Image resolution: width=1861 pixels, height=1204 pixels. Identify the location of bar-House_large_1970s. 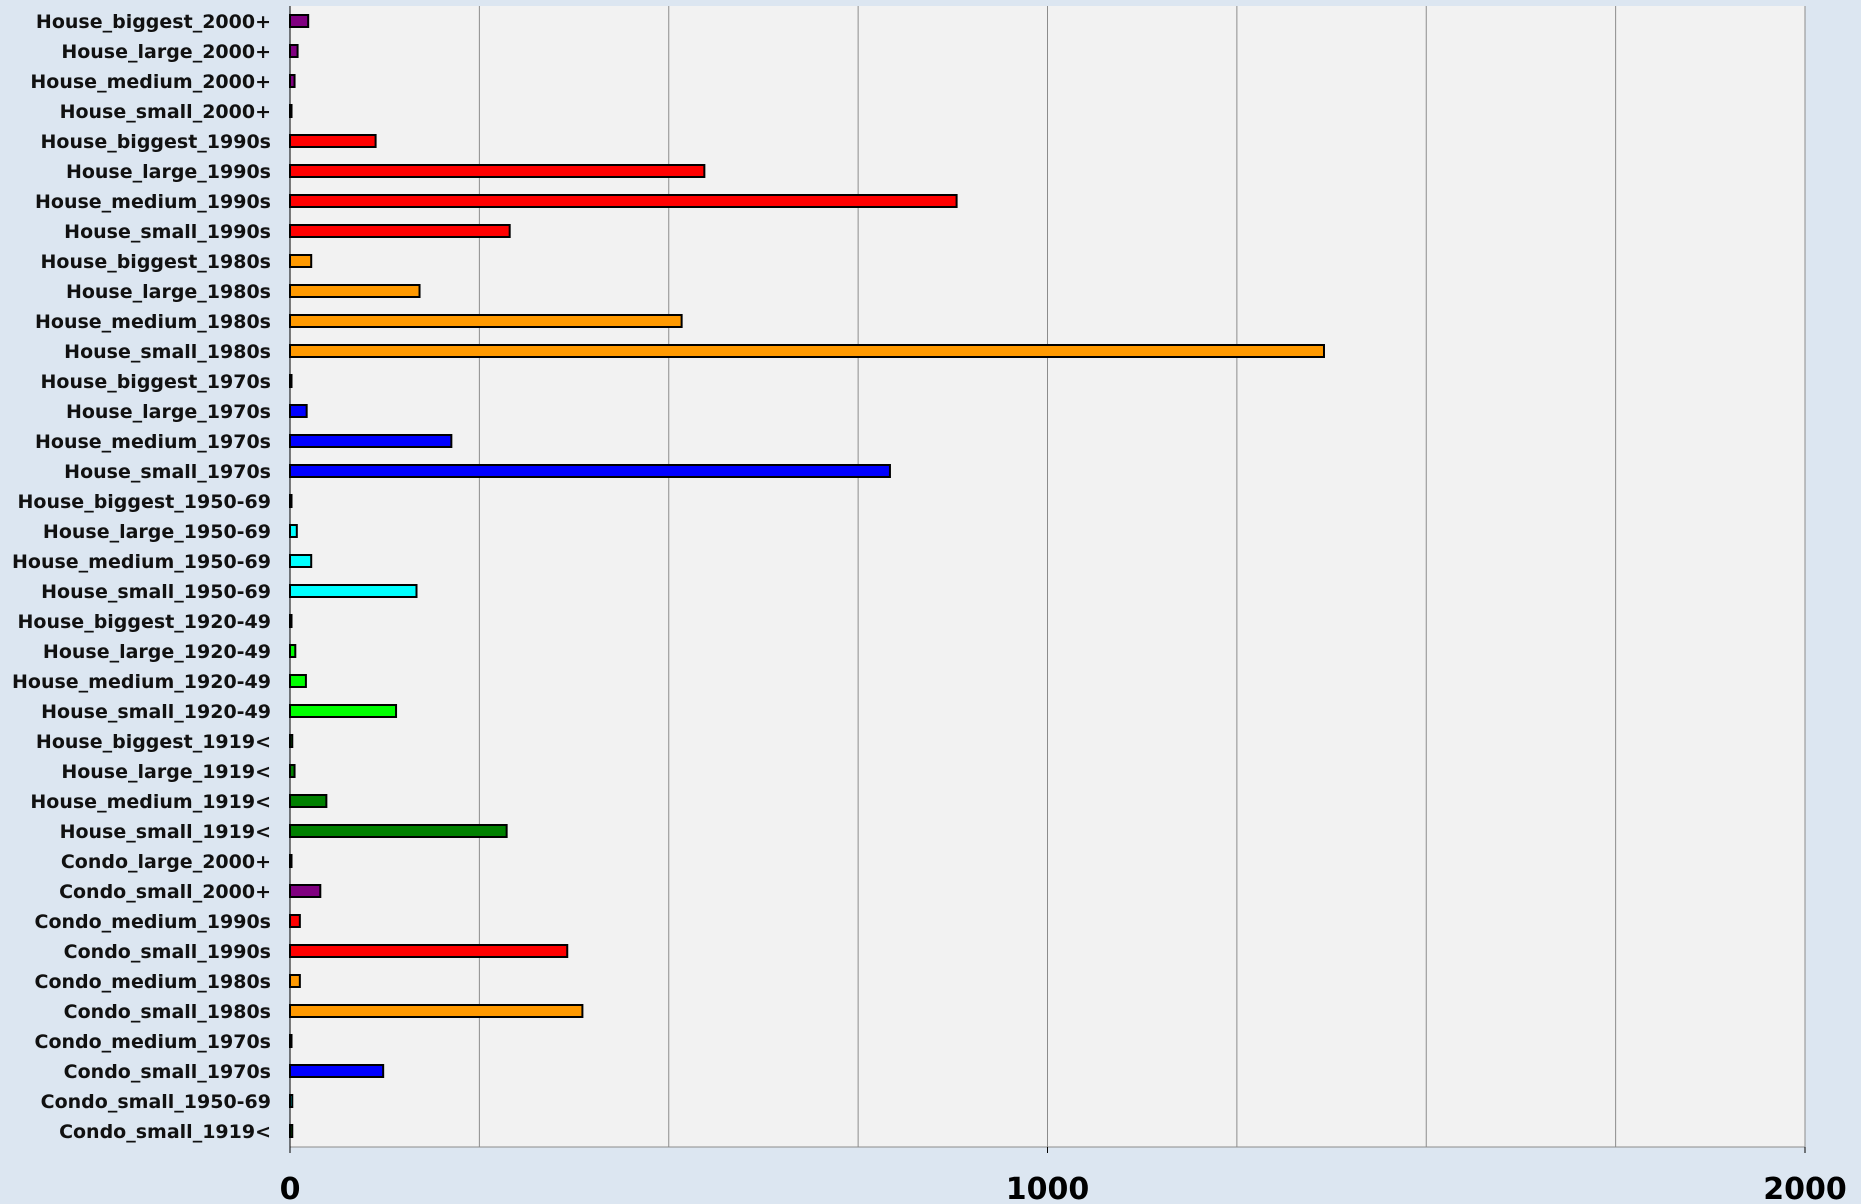
(298, 411).